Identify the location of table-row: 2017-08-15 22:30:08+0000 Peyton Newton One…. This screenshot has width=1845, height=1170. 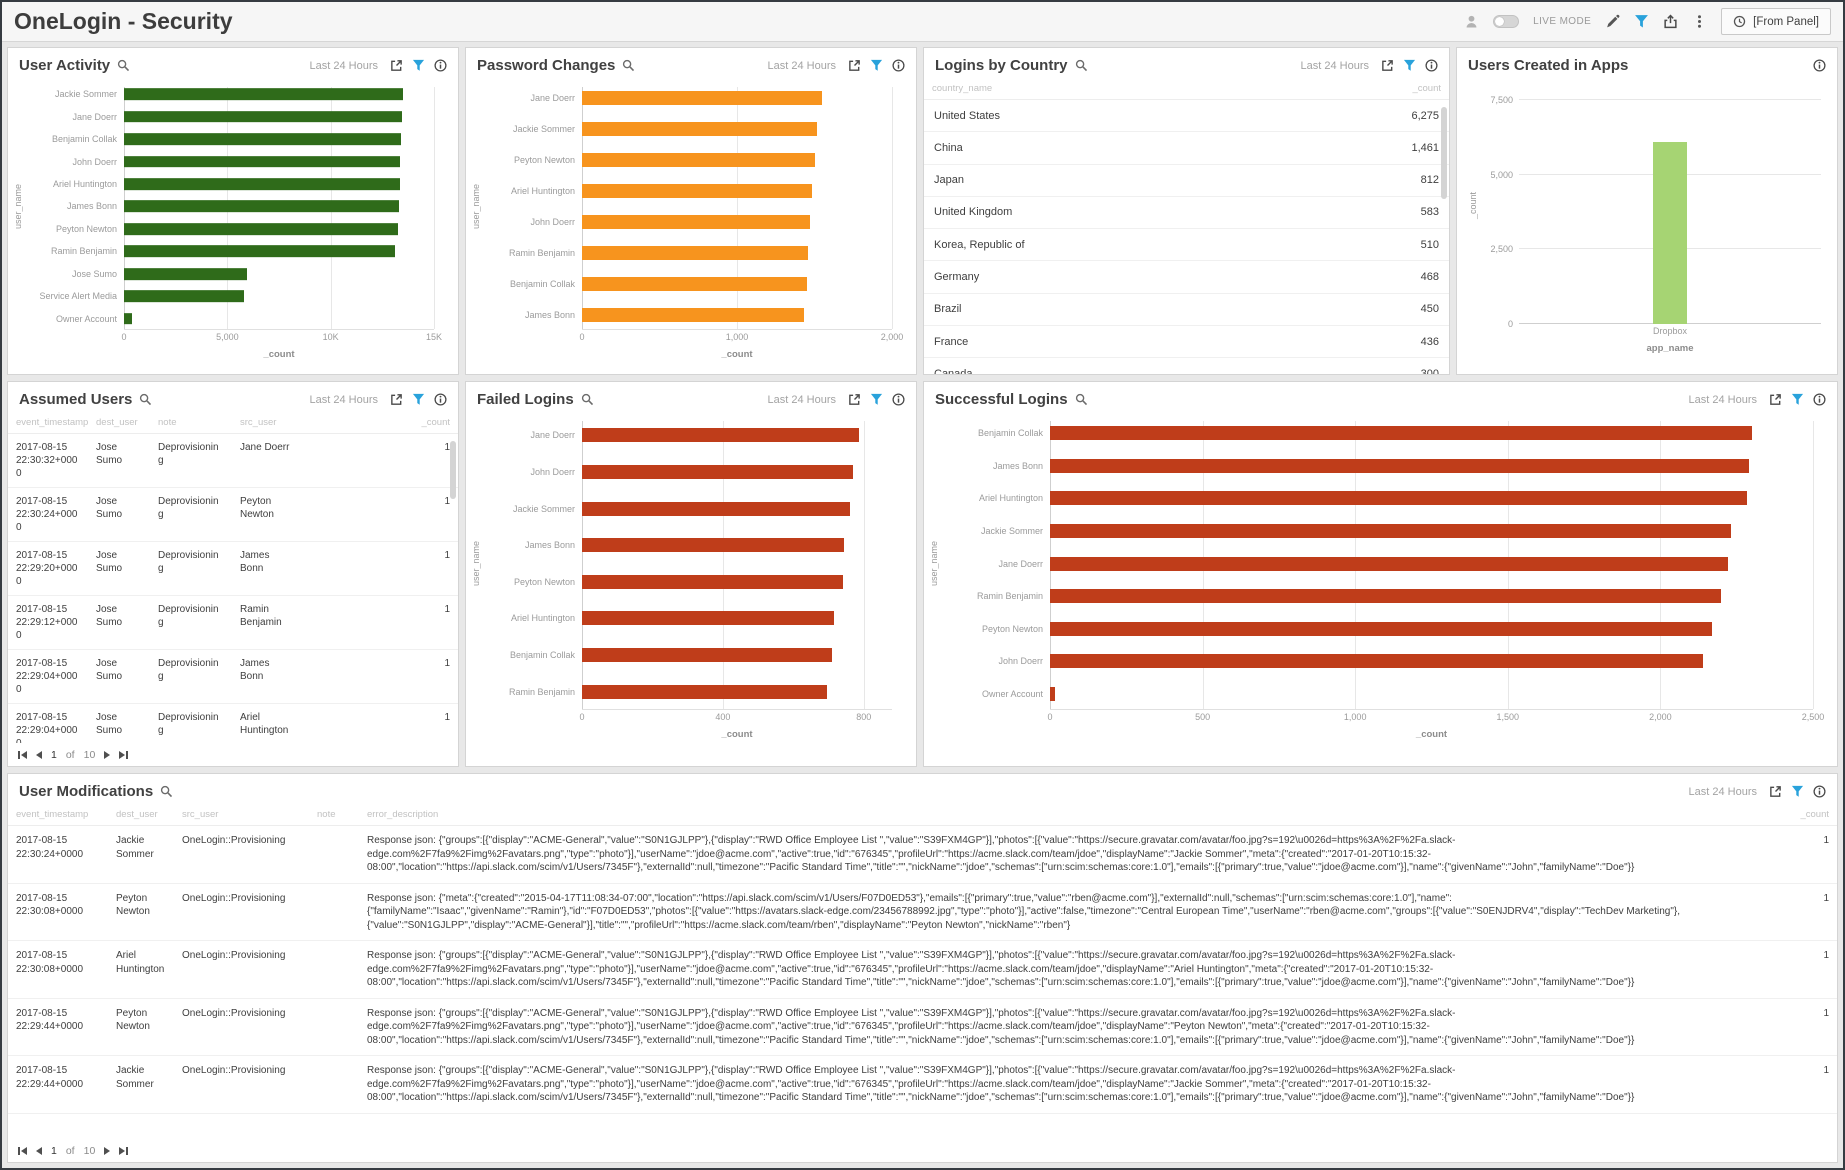
(922, 912).